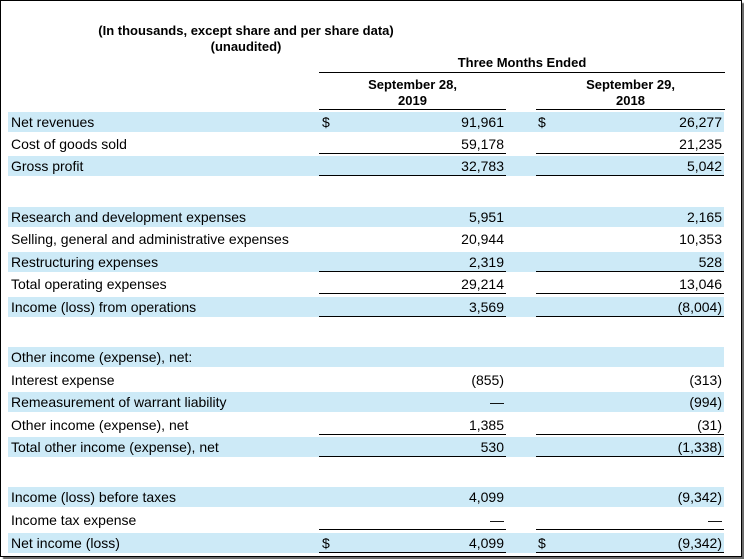 The image size is (744, 559). What do you see at coordinates (65, 543) in the screenshot?
I see `row-label: Net income (loss)` at bounding box center [65, 543].